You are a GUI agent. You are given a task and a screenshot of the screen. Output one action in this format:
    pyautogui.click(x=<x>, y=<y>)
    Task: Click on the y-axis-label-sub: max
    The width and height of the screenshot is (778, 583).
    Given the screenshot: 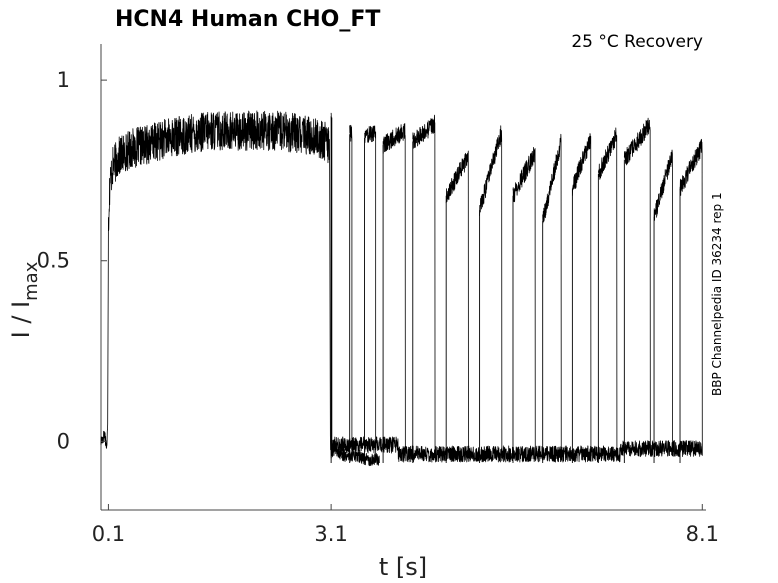 What is the action you would take?
    pyautogui.click(x=31, y=281)
    